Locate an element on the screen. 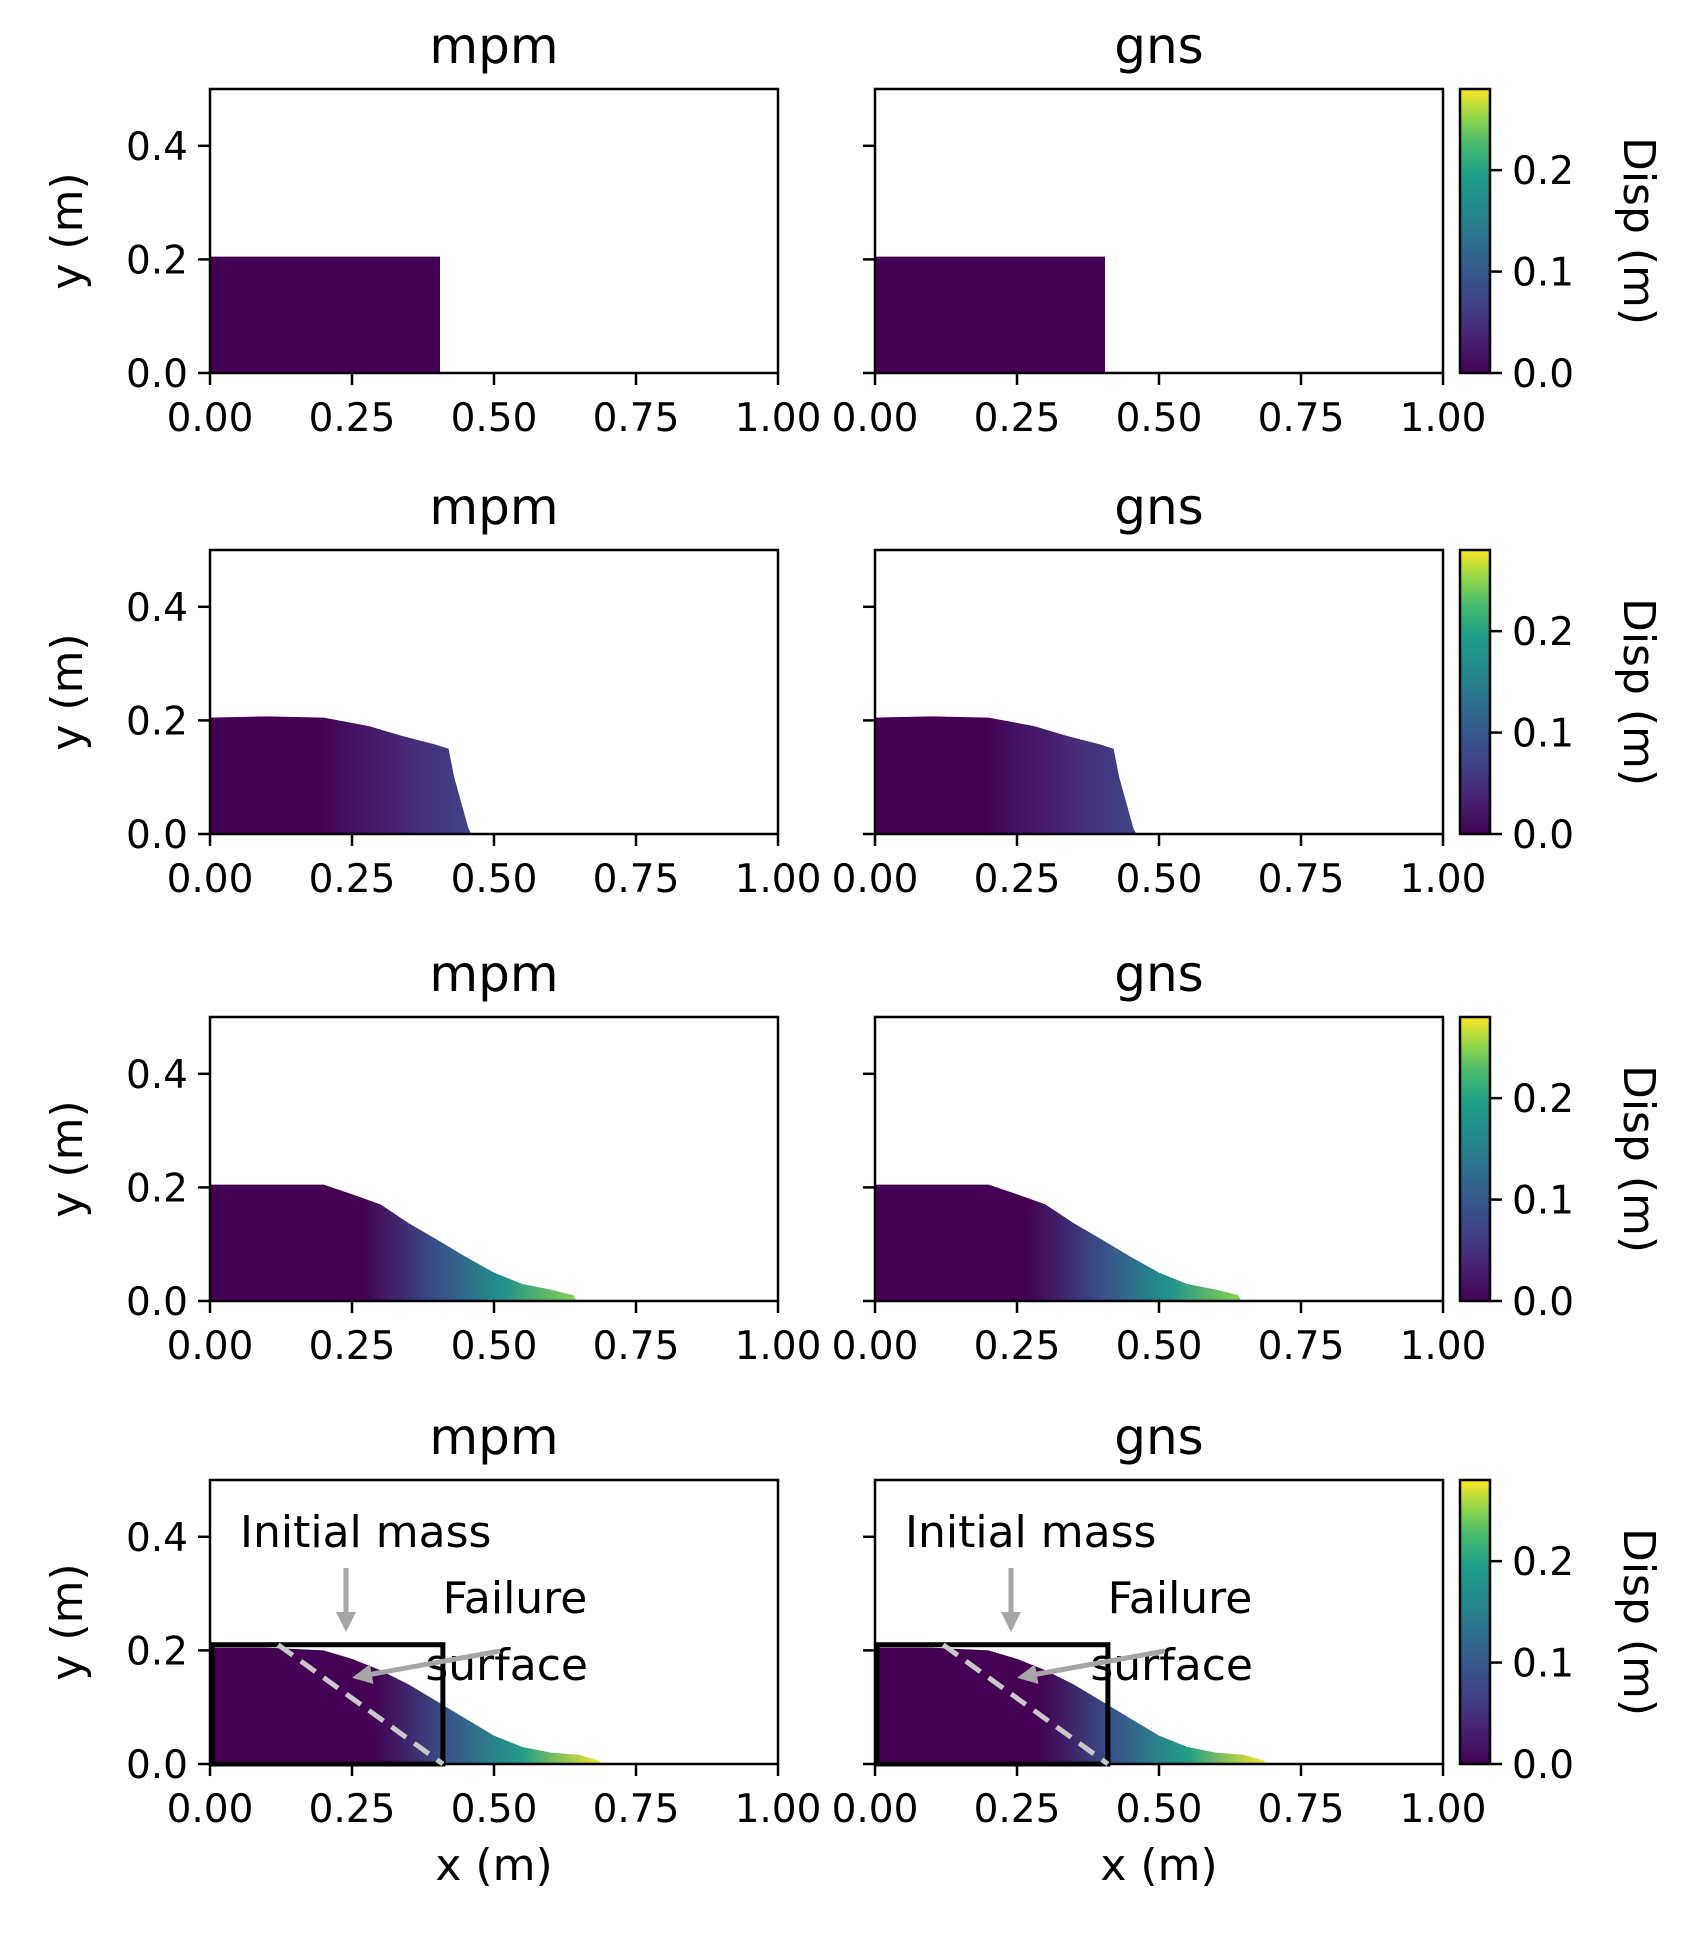 This screenshot has width=1688, height=1935. panel-gns-row-1: gns 0.00 0.25 0.50 0.75 1.00 is located at coordinates (1159, 229).